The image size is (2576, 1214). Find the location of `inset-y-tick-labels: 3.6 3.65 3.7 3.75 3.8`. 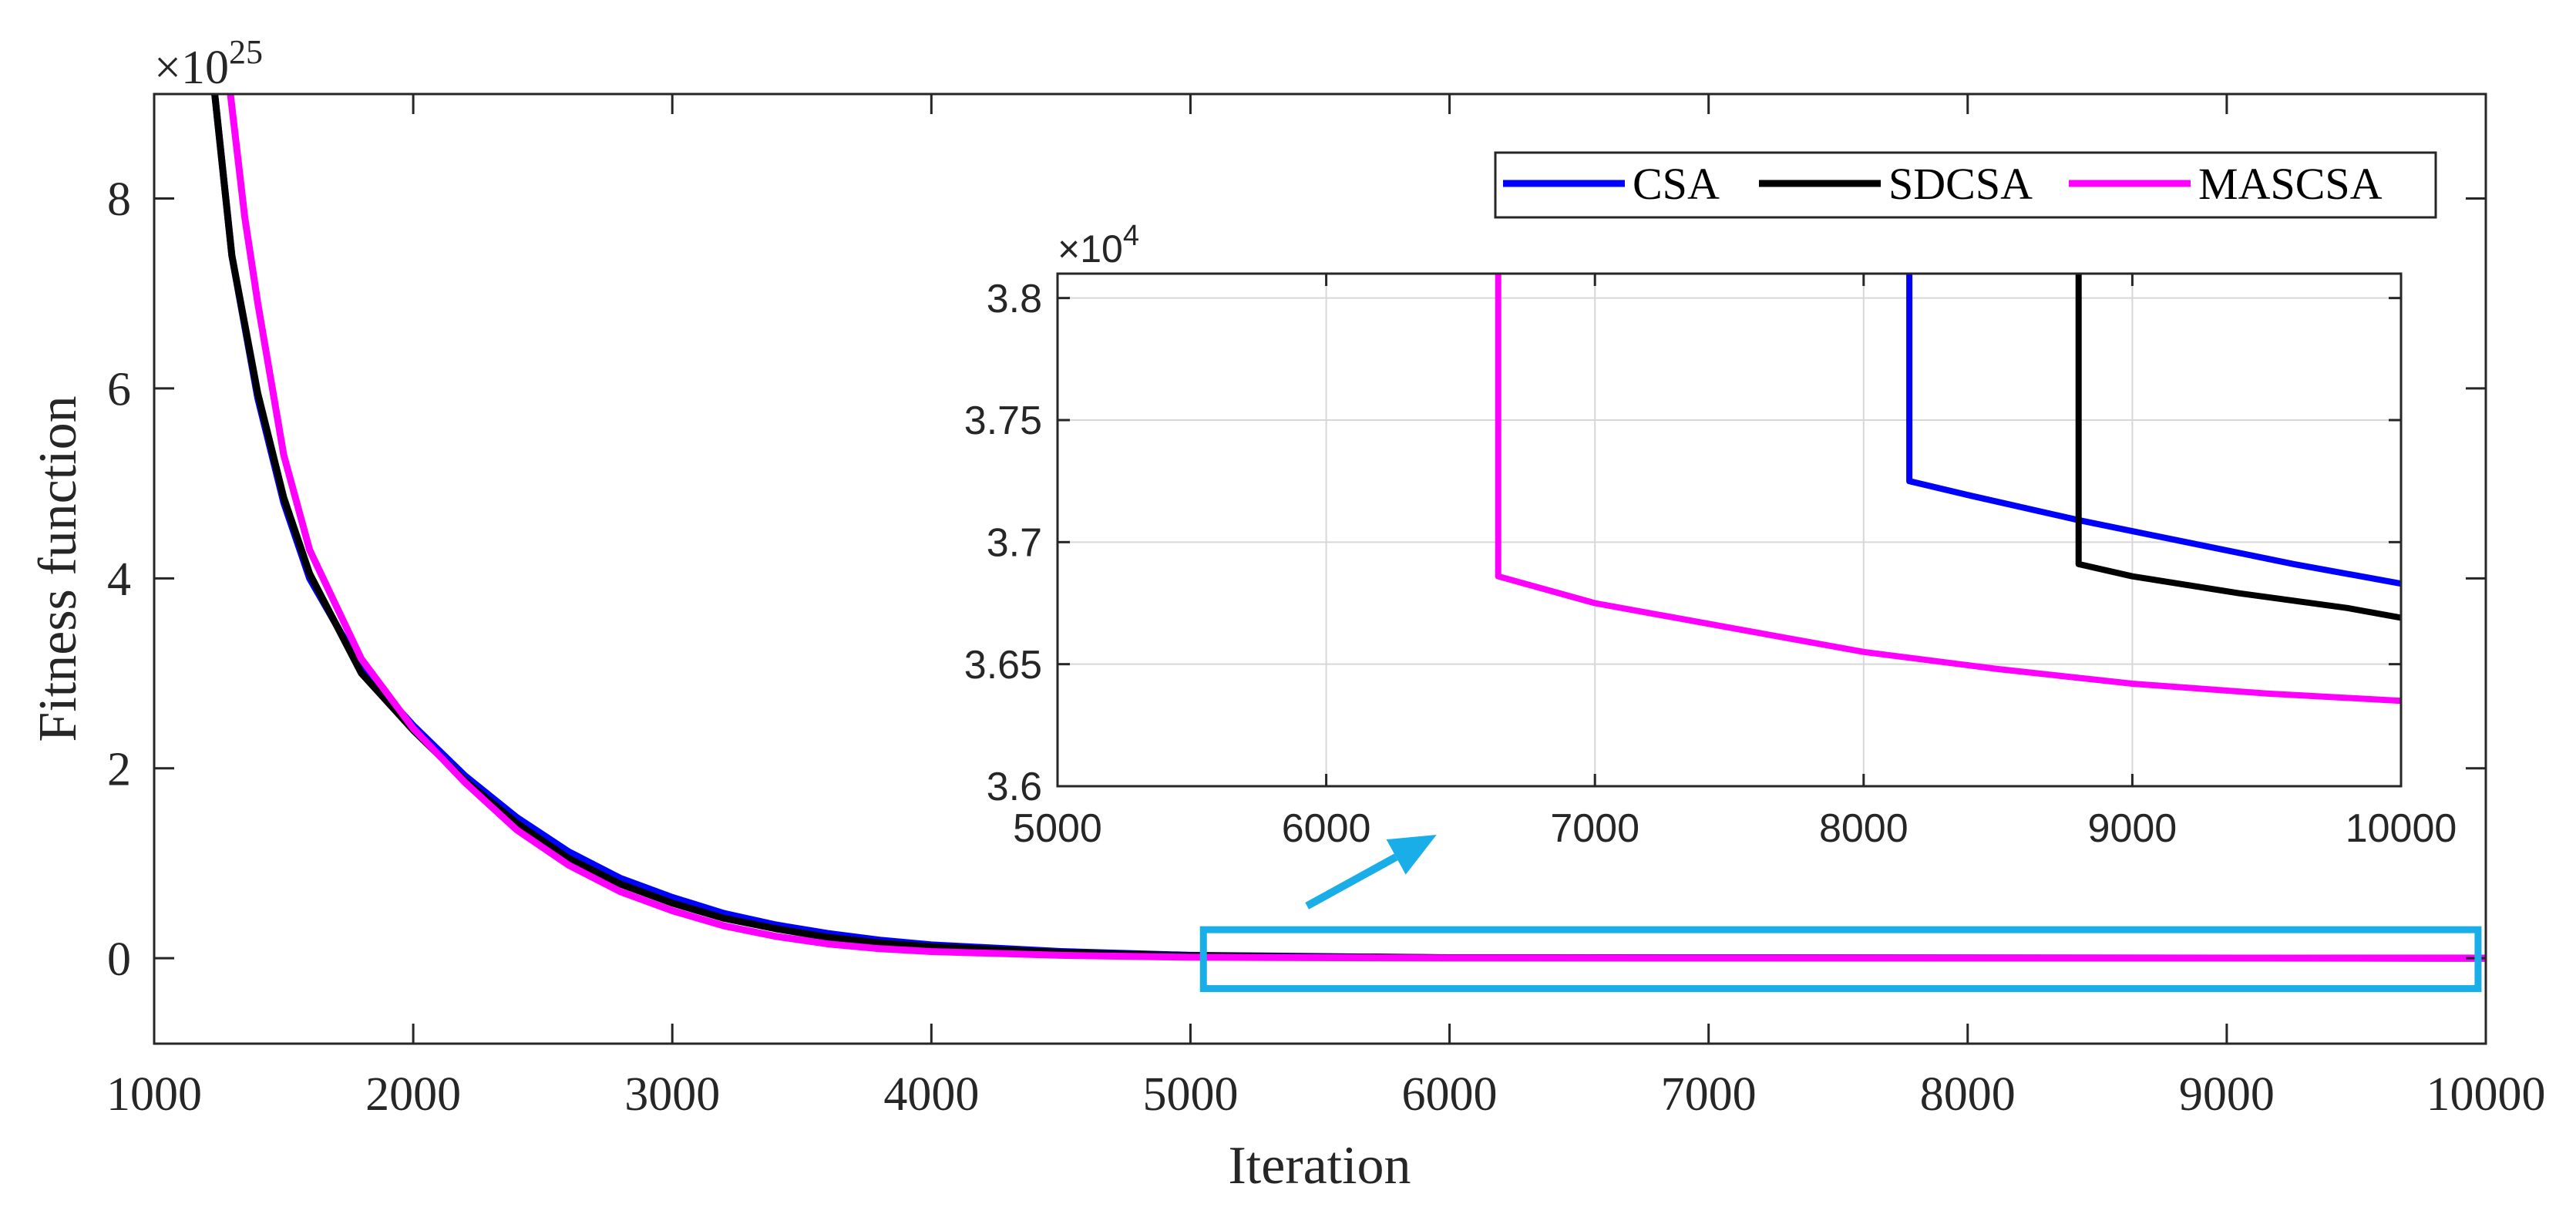

inset-y-tick-labels: 3.6 3.65 3.7 3.75 3.8 is located at coordinates (1003, 543).